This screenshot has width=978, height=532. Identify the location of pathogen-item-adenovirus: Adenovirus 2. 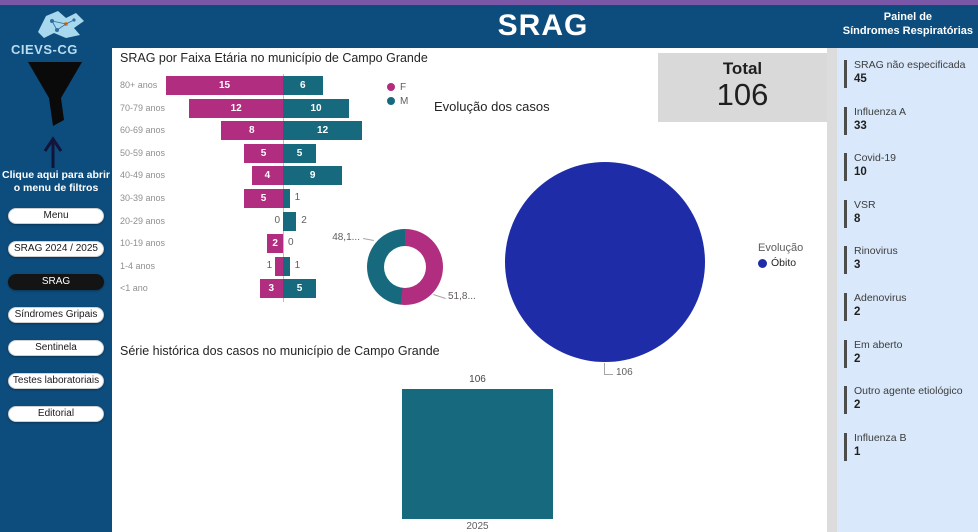
(907, 314).